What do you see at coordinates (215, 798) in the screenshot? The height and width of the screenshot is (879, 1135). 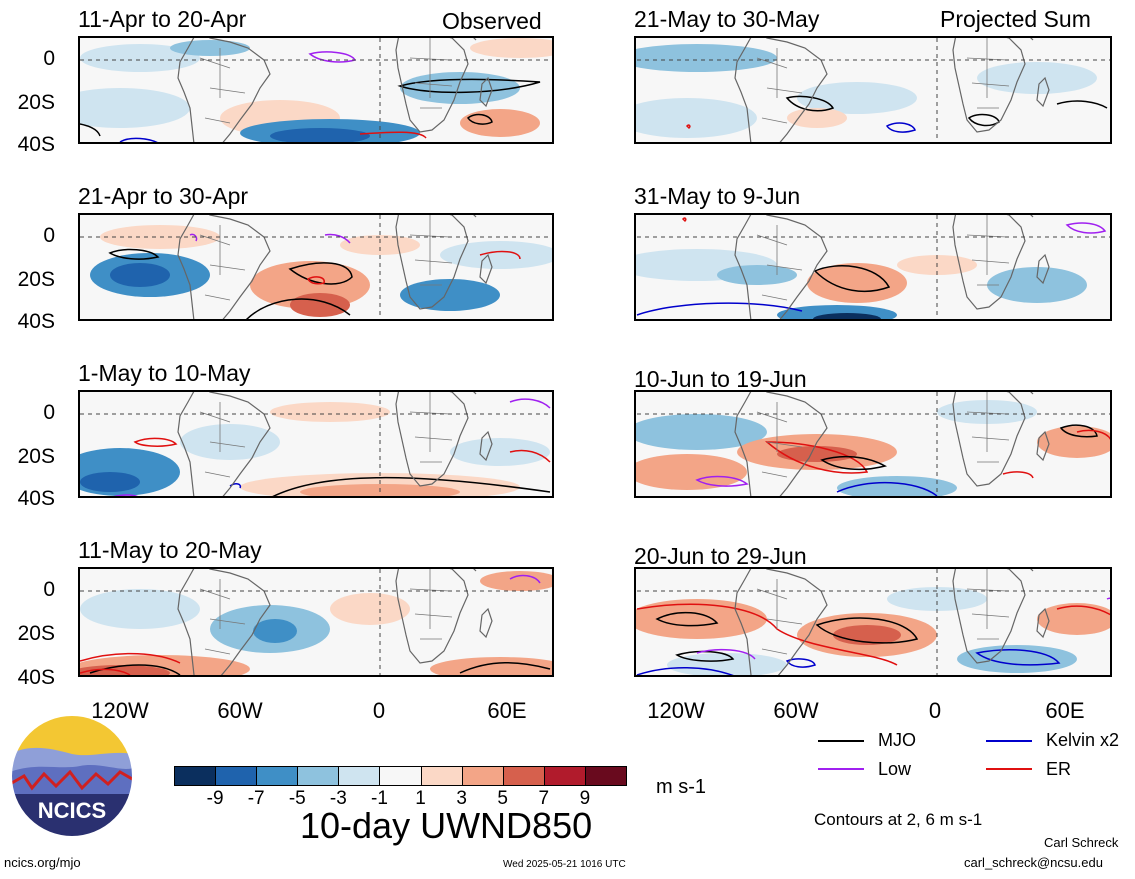 I see `colorbar-tick-label: -9` at bounding box center [215, 798].